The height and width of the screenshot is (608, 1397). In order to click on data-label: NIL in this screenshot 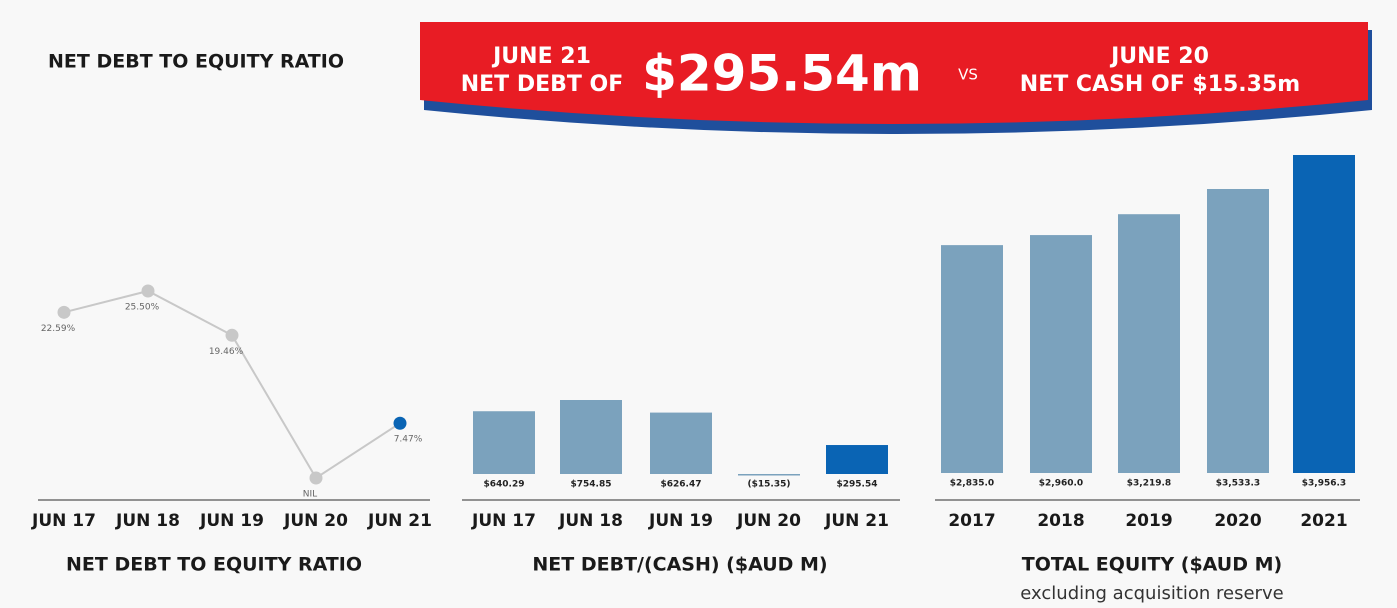, I will do `click(310, 495)`.